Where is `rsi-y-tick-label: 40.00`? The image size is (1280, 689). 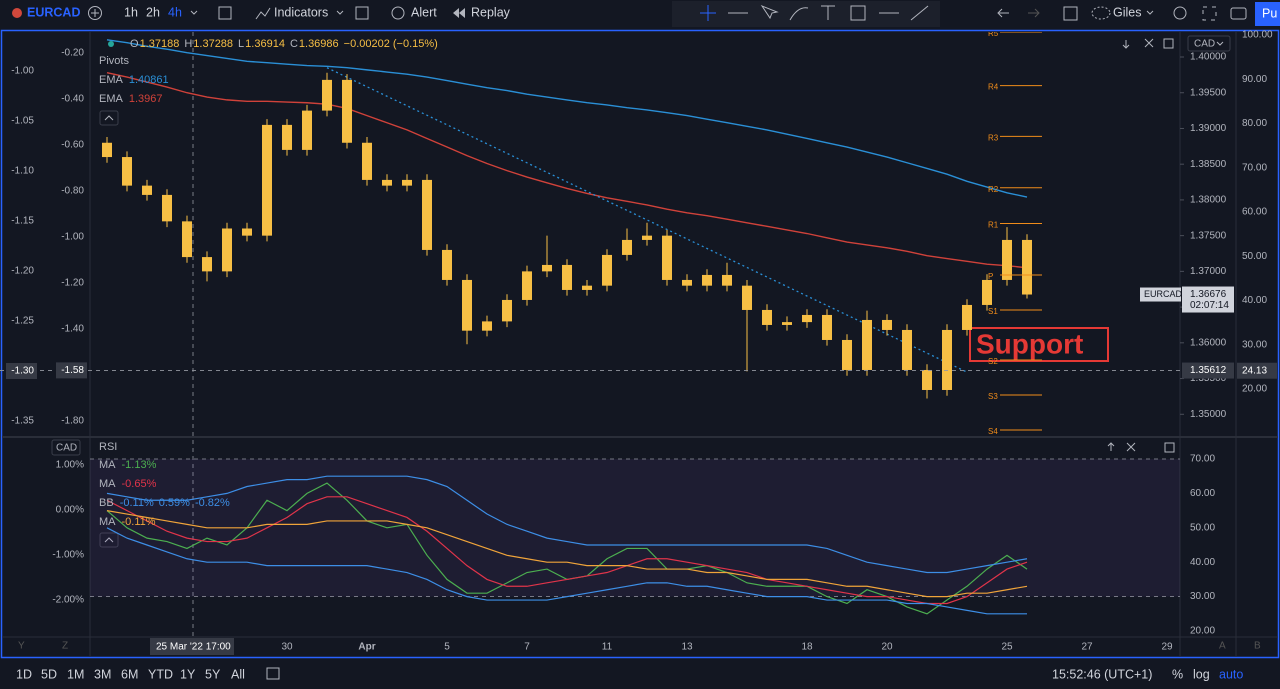 rsi-y-tick-label: 40.00 is located at coordinates (1202, 562).